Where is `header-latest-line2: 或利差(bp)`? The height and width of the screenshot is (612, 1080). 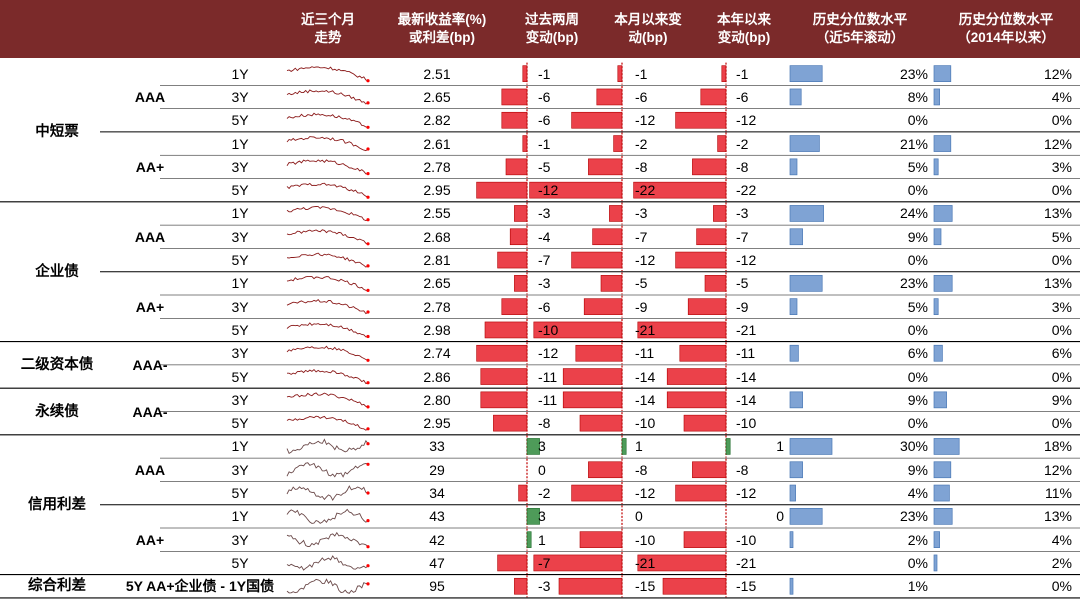 header-latest-line2: 或利差(bp) is located at coordinates (442, 37).